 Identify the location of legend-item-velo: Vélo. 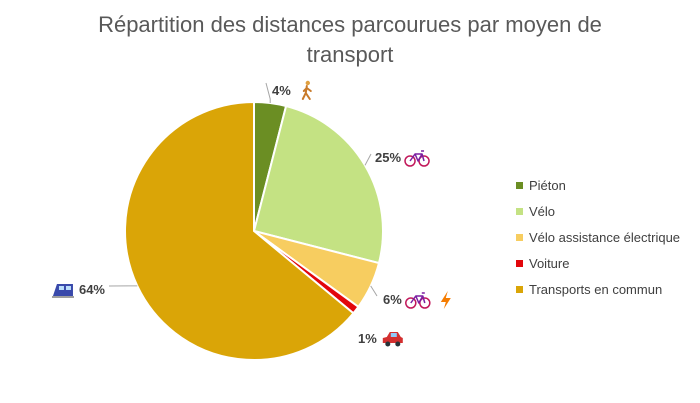
(598, 211).